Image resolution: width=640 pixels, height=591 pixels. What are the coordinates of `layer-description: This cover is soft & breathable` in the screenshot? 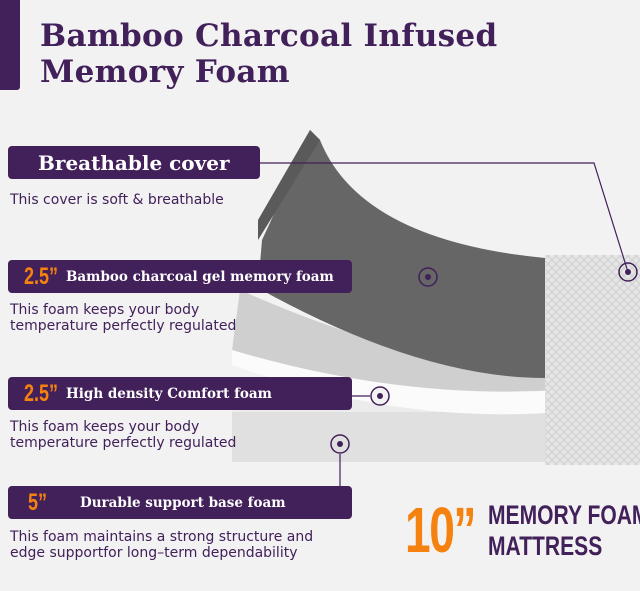 It's located at (117, 200).